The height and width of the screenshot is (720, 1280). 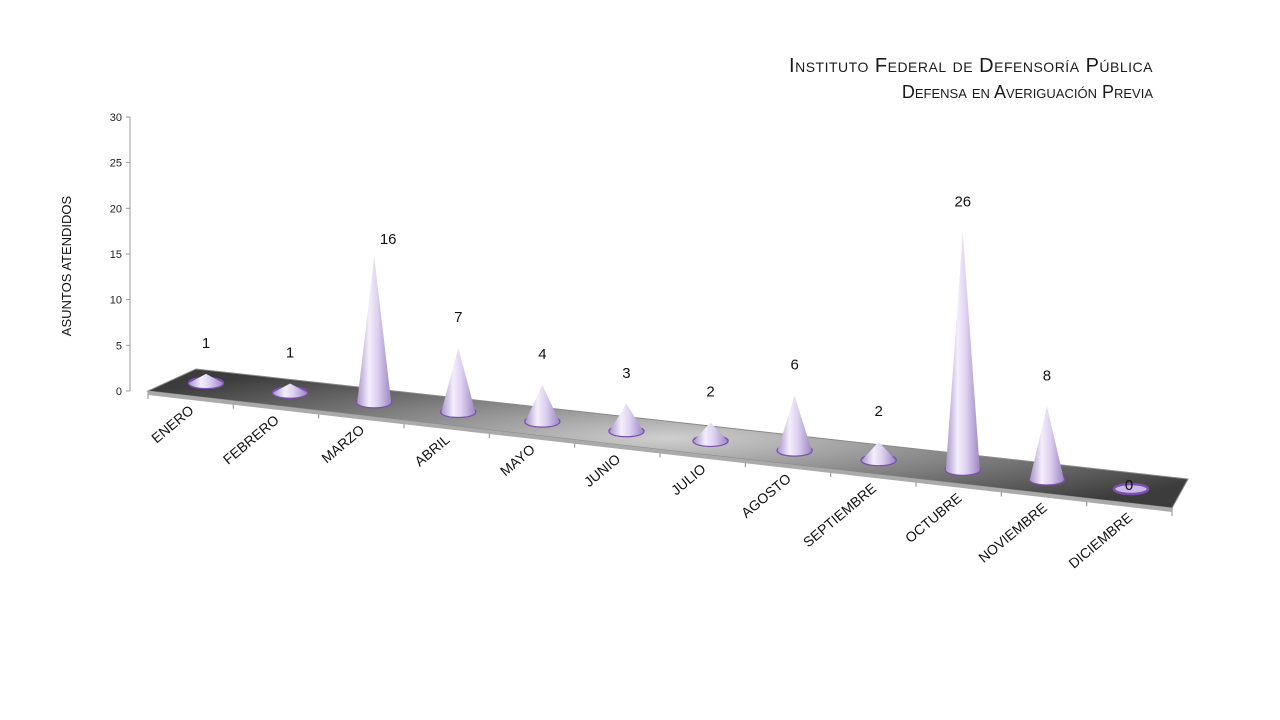 I want to click on x-tick-label: OCTUBRE, so click(x=933, y=518).